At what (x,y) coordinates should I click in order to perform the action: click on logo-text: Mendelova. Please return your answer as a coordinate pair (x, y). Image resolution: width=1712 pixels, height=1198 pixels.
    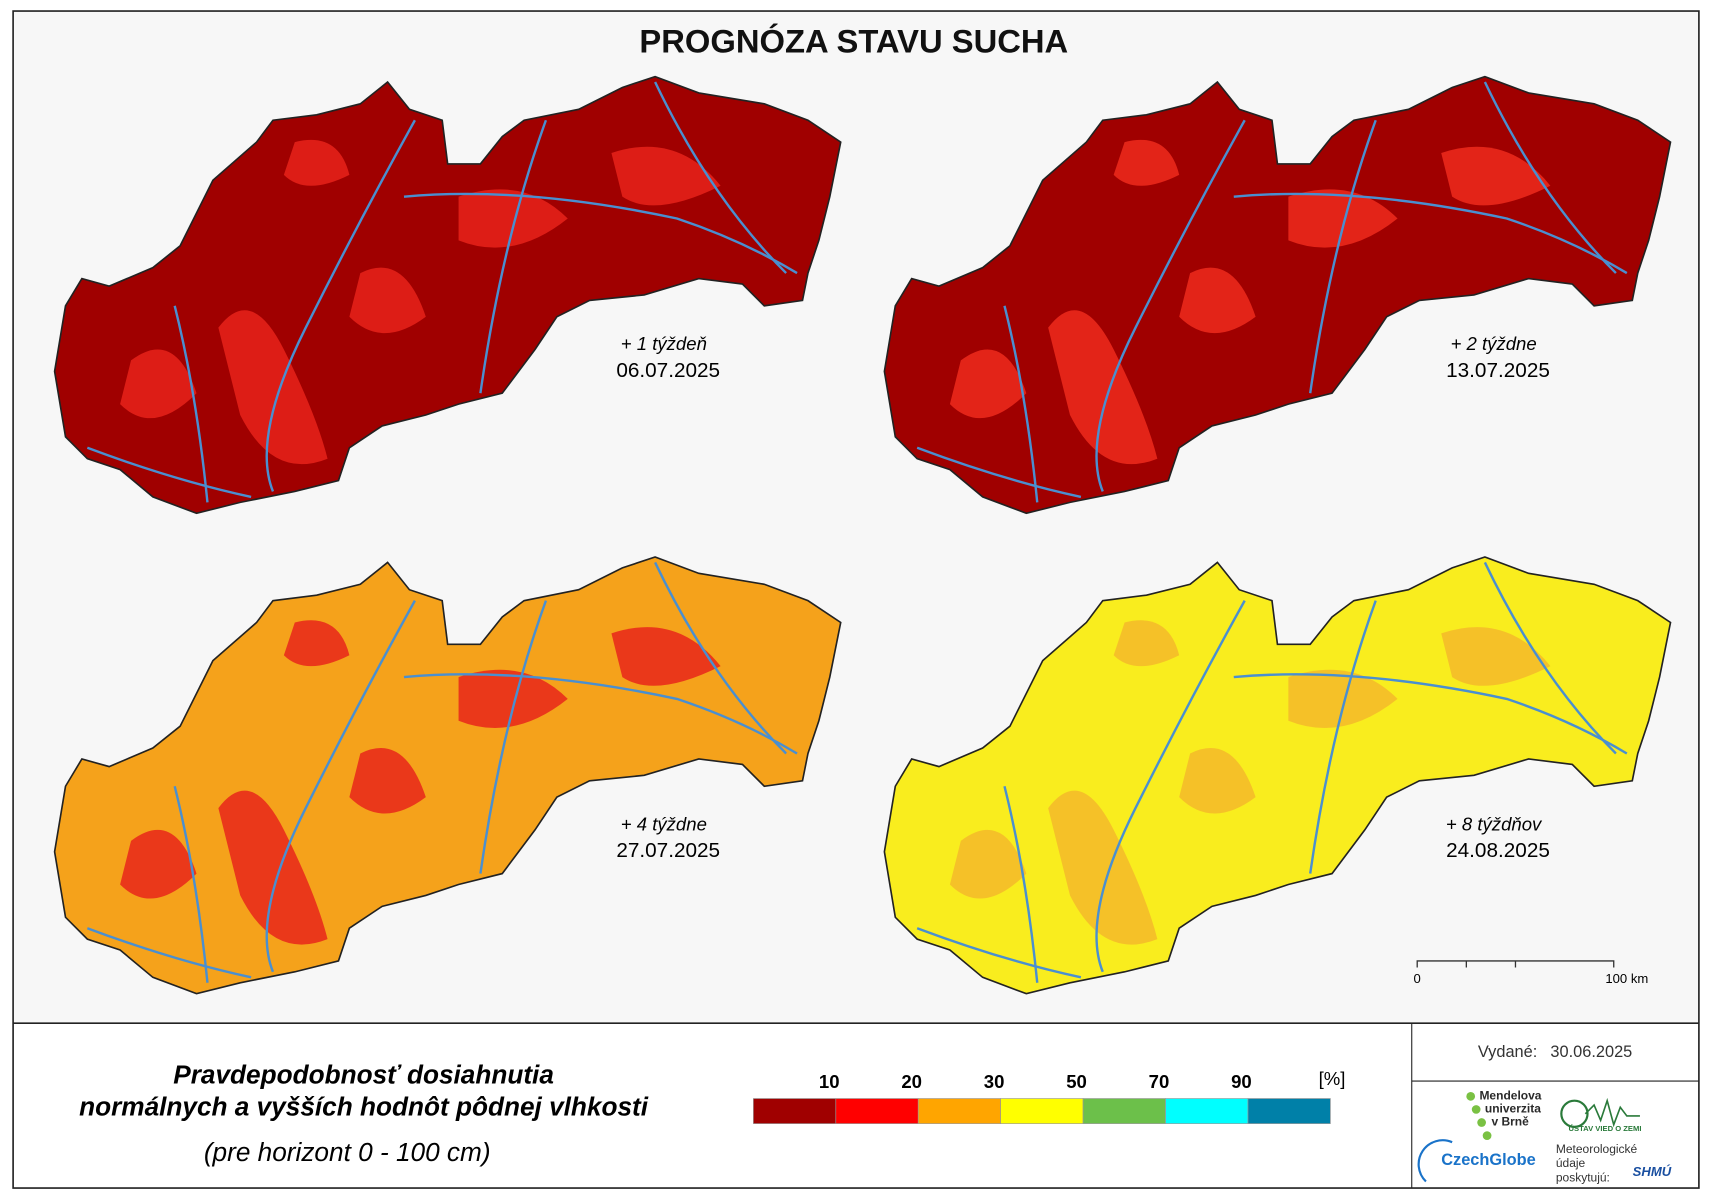
    Looking at the image, I should click on (1510, 1096).